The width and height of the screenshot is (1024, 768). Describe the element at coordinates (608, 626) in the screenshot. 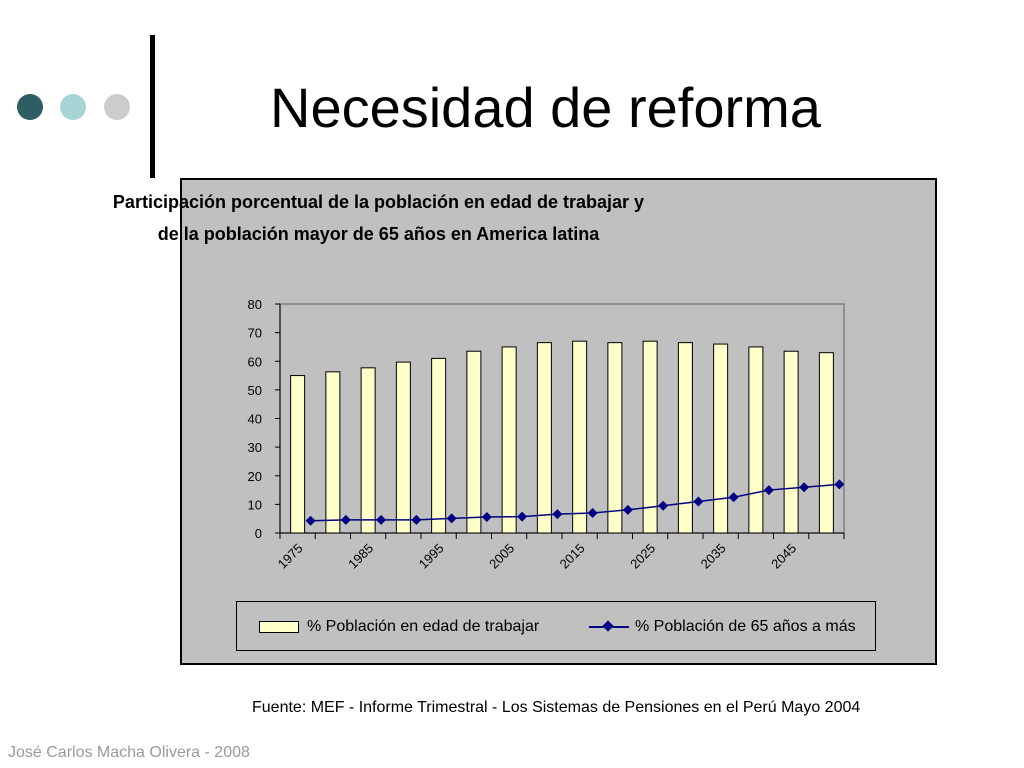

I see `legend-marker-over65` at that location.